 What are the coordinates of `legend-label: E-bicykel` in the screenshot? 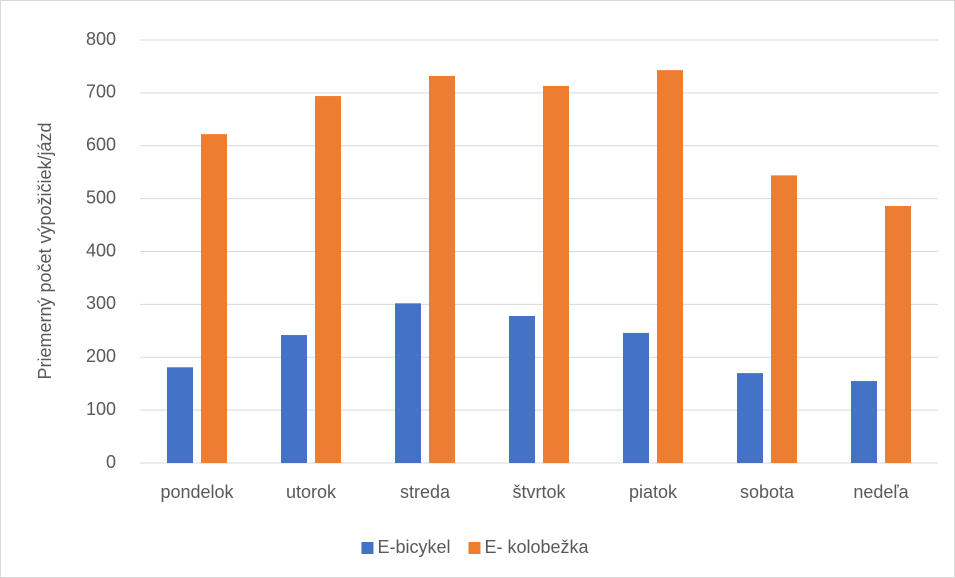 It's located at (413, 547).